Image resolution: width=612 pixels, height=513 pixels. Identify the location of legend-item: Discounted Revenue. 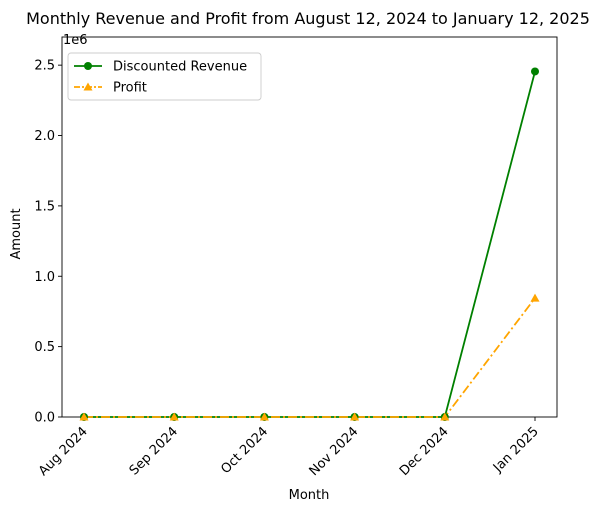
(160, 67).